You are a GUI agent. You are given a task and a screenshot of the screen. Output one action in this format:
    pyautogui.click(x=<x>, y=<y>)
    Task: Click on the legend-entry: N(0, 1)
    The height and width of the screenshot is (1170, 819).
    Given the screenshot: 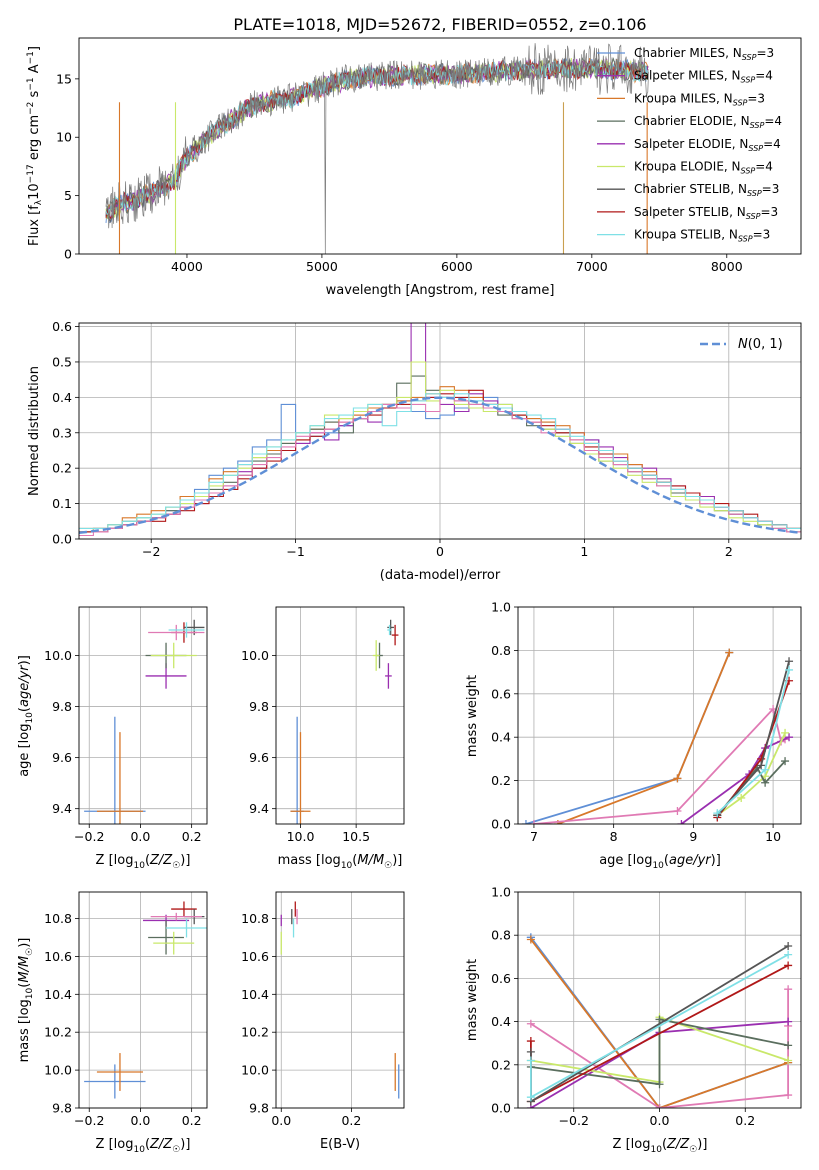 What is the action you would take?
    pyautogui.click(x=760, y=344)
    